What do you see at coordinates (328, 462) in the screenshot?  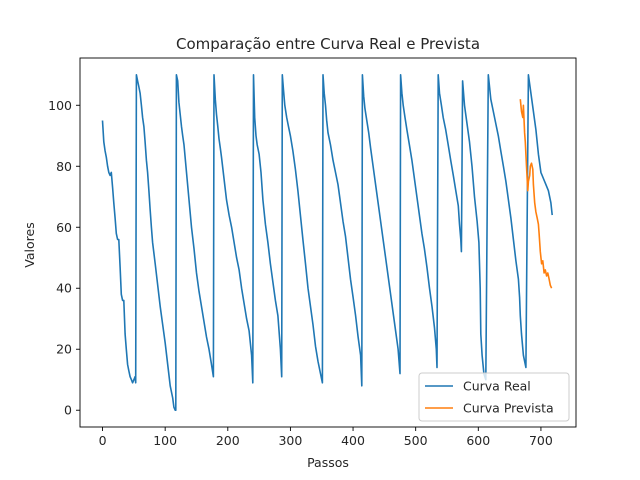 I see `x-axis-title: Passos` at bounding box center [328, 462].